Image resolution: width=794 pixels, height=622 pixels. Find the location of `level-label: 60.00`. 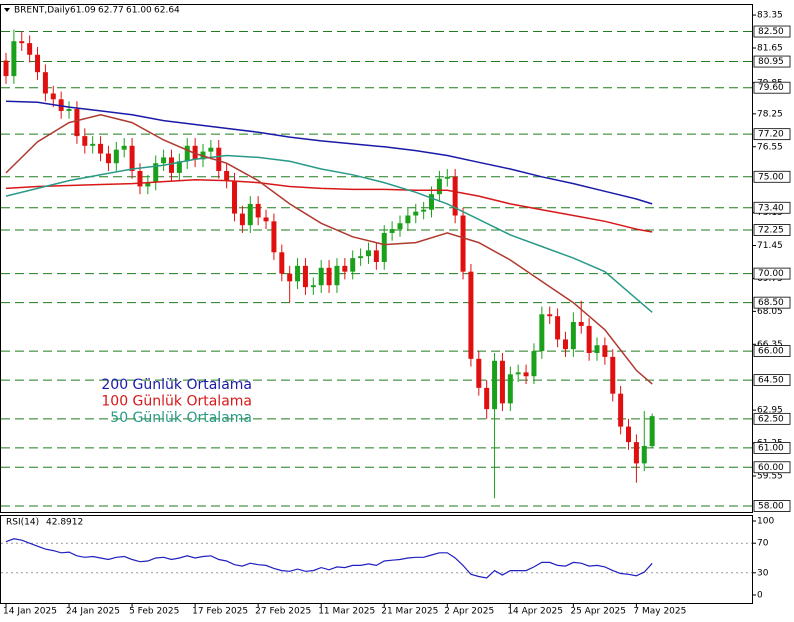

level-label: 60.00 is located at coordinates (771, 468).